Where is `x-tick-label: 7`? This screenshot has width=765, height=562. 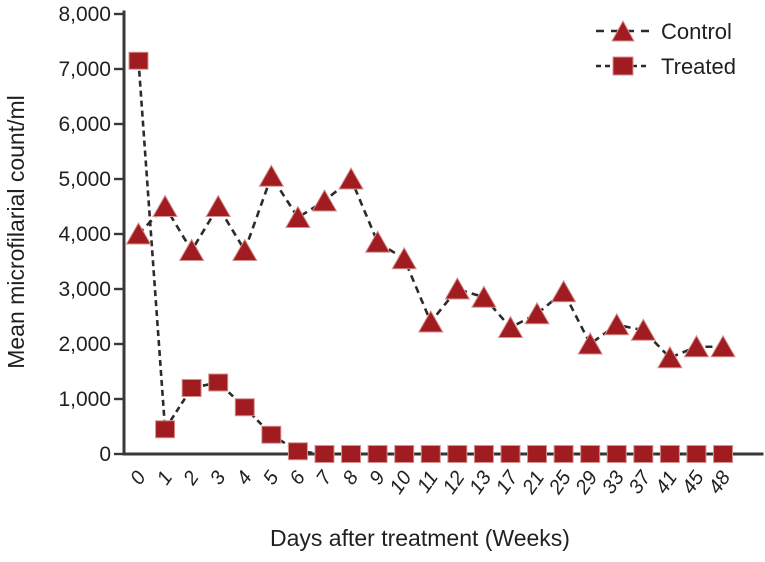
x-tick-label: 7 is located at coordinates (324, 478).